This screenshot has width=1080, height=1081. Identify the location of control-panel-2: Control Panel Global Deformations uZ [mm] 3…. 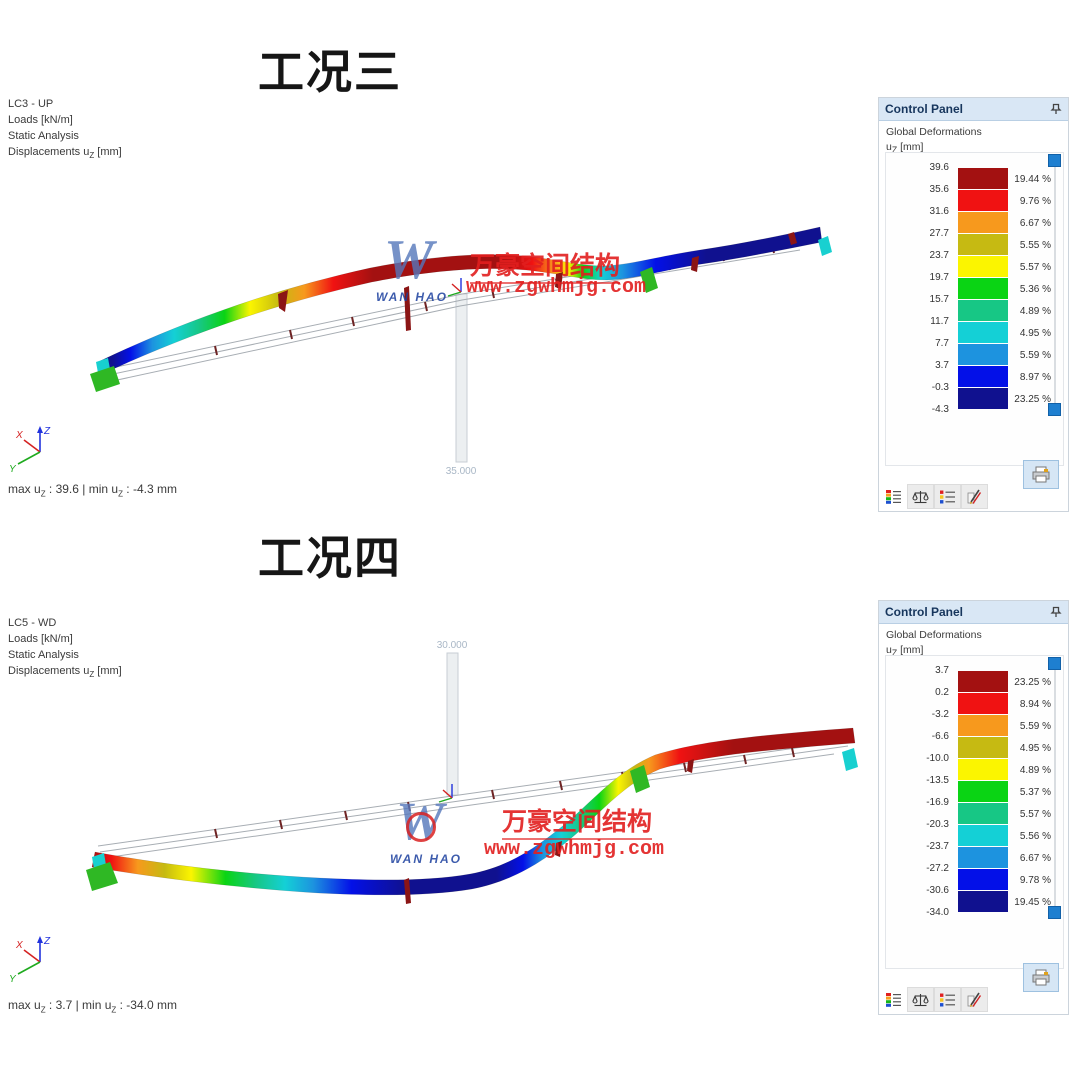
(973, 807).